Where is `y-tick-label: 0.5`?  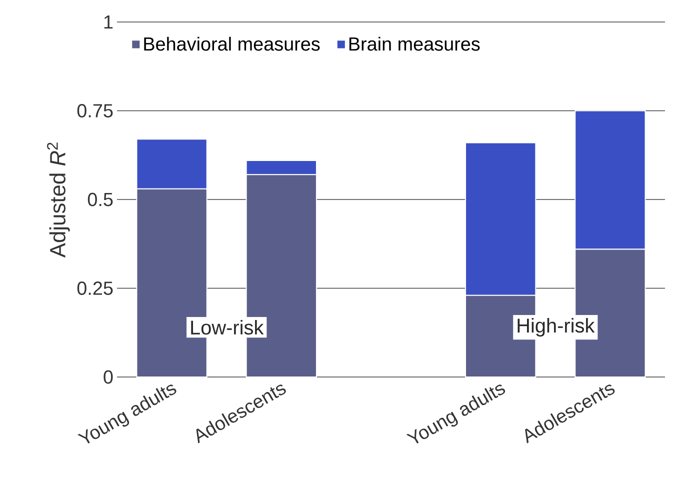
y-tick-label: 0.5 is located at coordinates (100, 199).